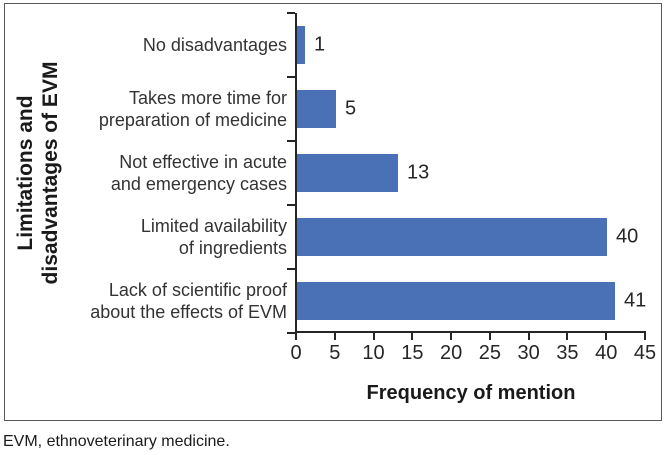 The image size is (670, 455). I want to click on x-axis-tick-label: 45, so click(645, 353).